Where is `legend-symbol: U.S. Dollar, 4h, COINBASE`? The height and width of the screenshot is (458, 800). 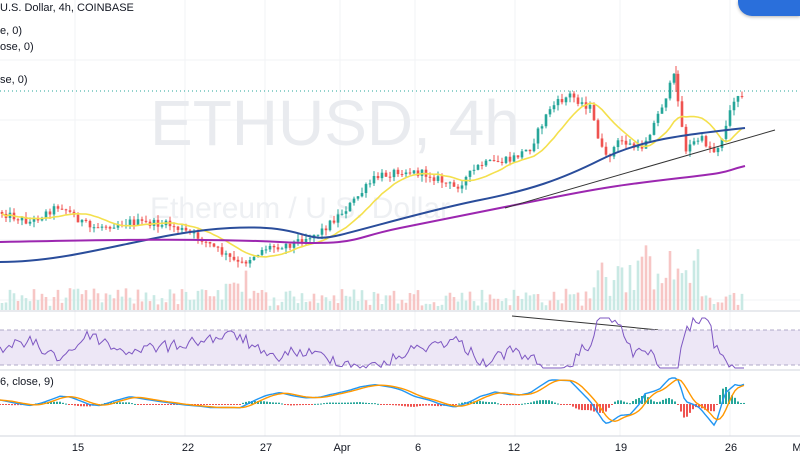 legend-symbol: U.S. Dollar, 4h, COINBASE is located at coordinates (67, 8).